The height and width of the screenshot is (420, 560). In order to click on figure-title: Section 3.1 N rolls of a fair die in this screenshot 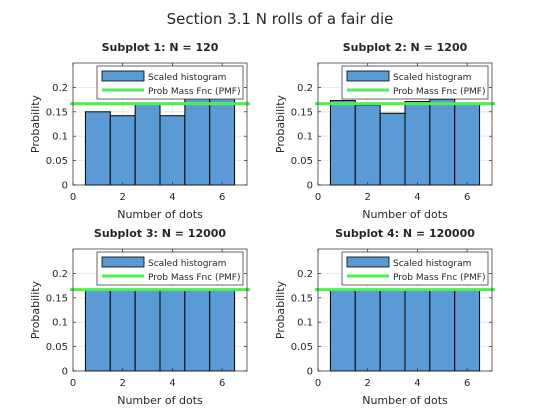, I will do `click(280, 19)`.